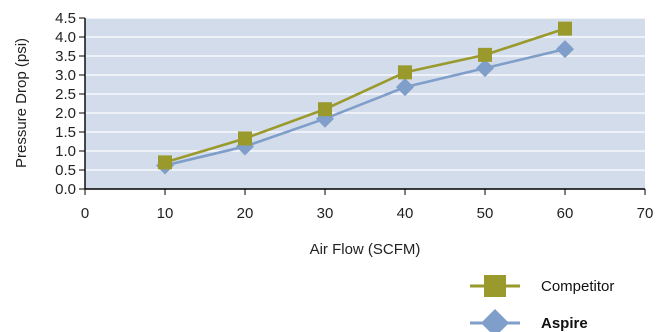 This screenshot has height=332, width=668. Describe the element at coordinates (65, 189) in the screenshot. I see `y-tick-label: 0.0` at that location.